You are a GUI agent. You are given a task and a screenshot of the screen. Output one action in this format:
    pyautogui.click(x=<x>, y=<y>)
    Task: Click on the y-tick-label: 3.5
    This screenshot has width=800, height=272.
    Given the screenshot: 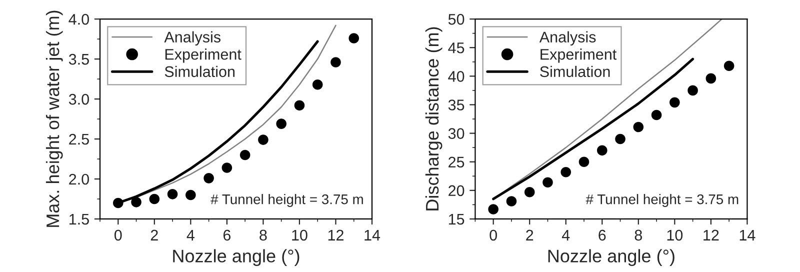 What is the action you would take?
    pyautogui.click(x=78, y=59)
    